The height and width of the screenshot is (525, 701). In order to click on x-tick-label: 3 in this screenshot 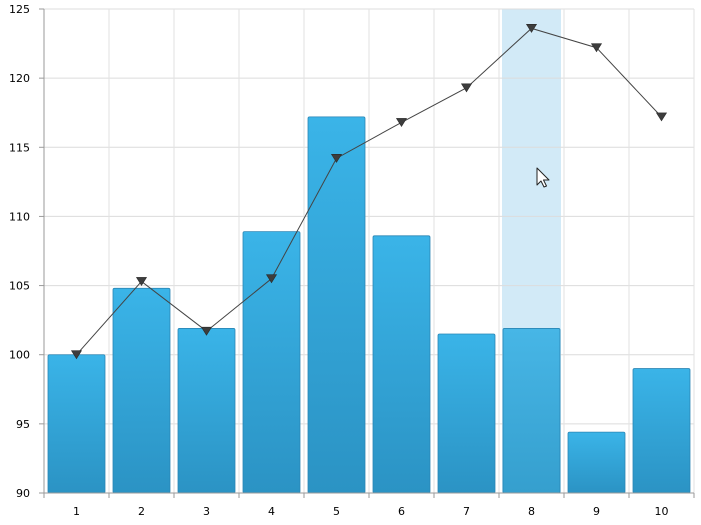, I will do `click(206, 511)`.